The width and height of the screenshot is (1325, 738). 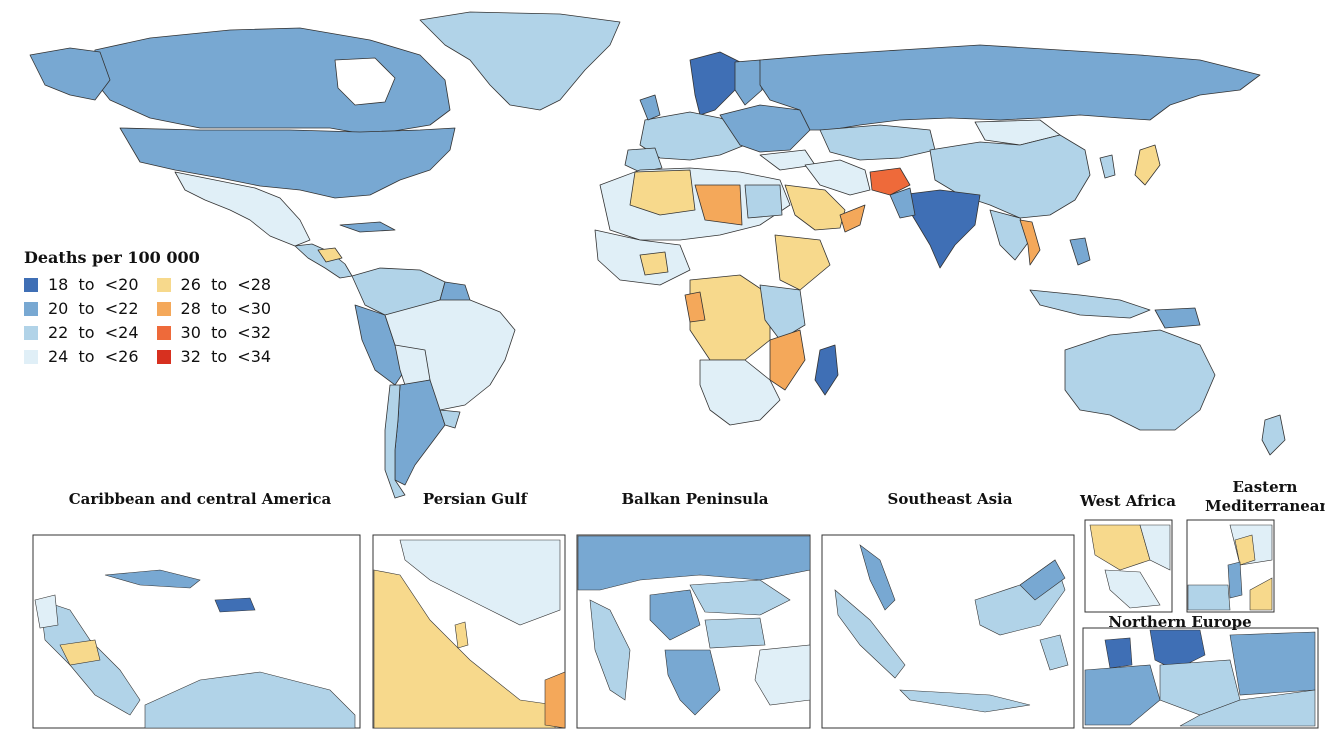 What do you see at coordinates (70, 74) in the screenshot?
I see `region-alaska` at bounding box center [70, 74].